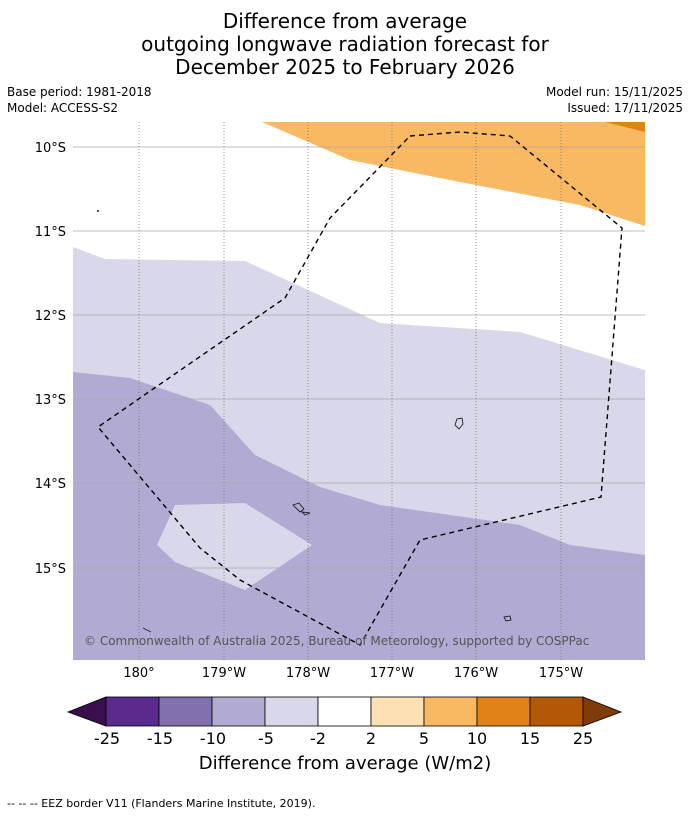 This screenshot has width=690, height=816. I want to click on colorbar-tick-label: 25, so click(583, 738).